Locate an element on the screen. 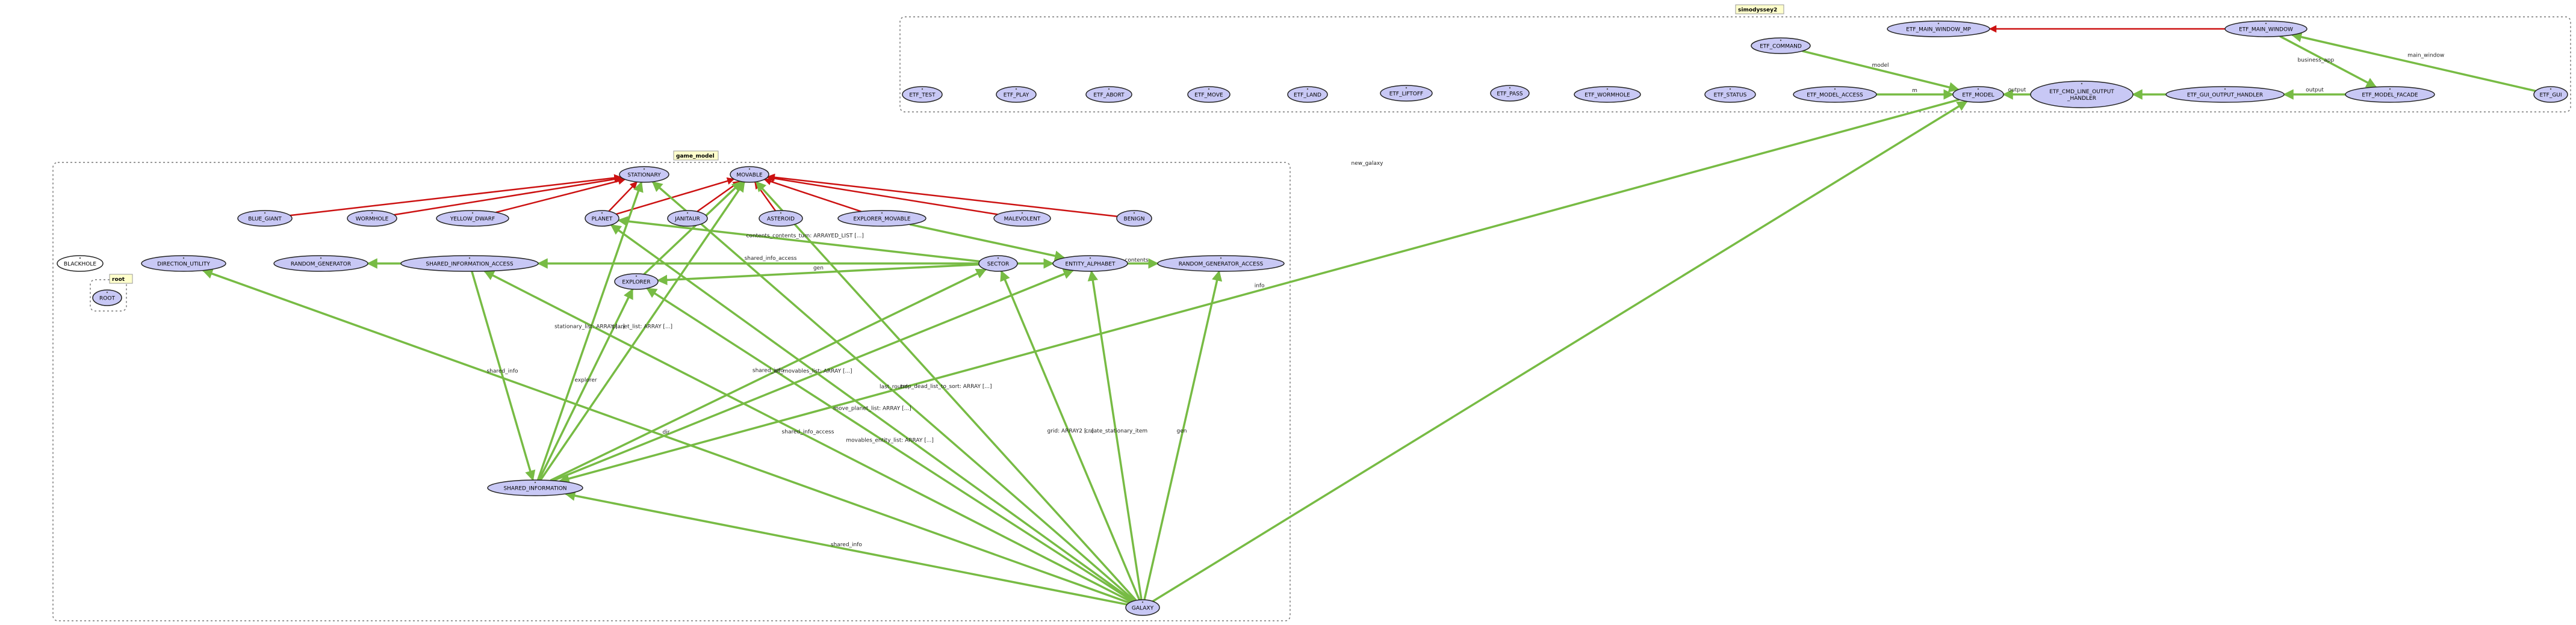 The width and height of the screenshot is (2576, 625). edge-label: stationary_list: ARRAY [...] is located at coordinates (589, 327).